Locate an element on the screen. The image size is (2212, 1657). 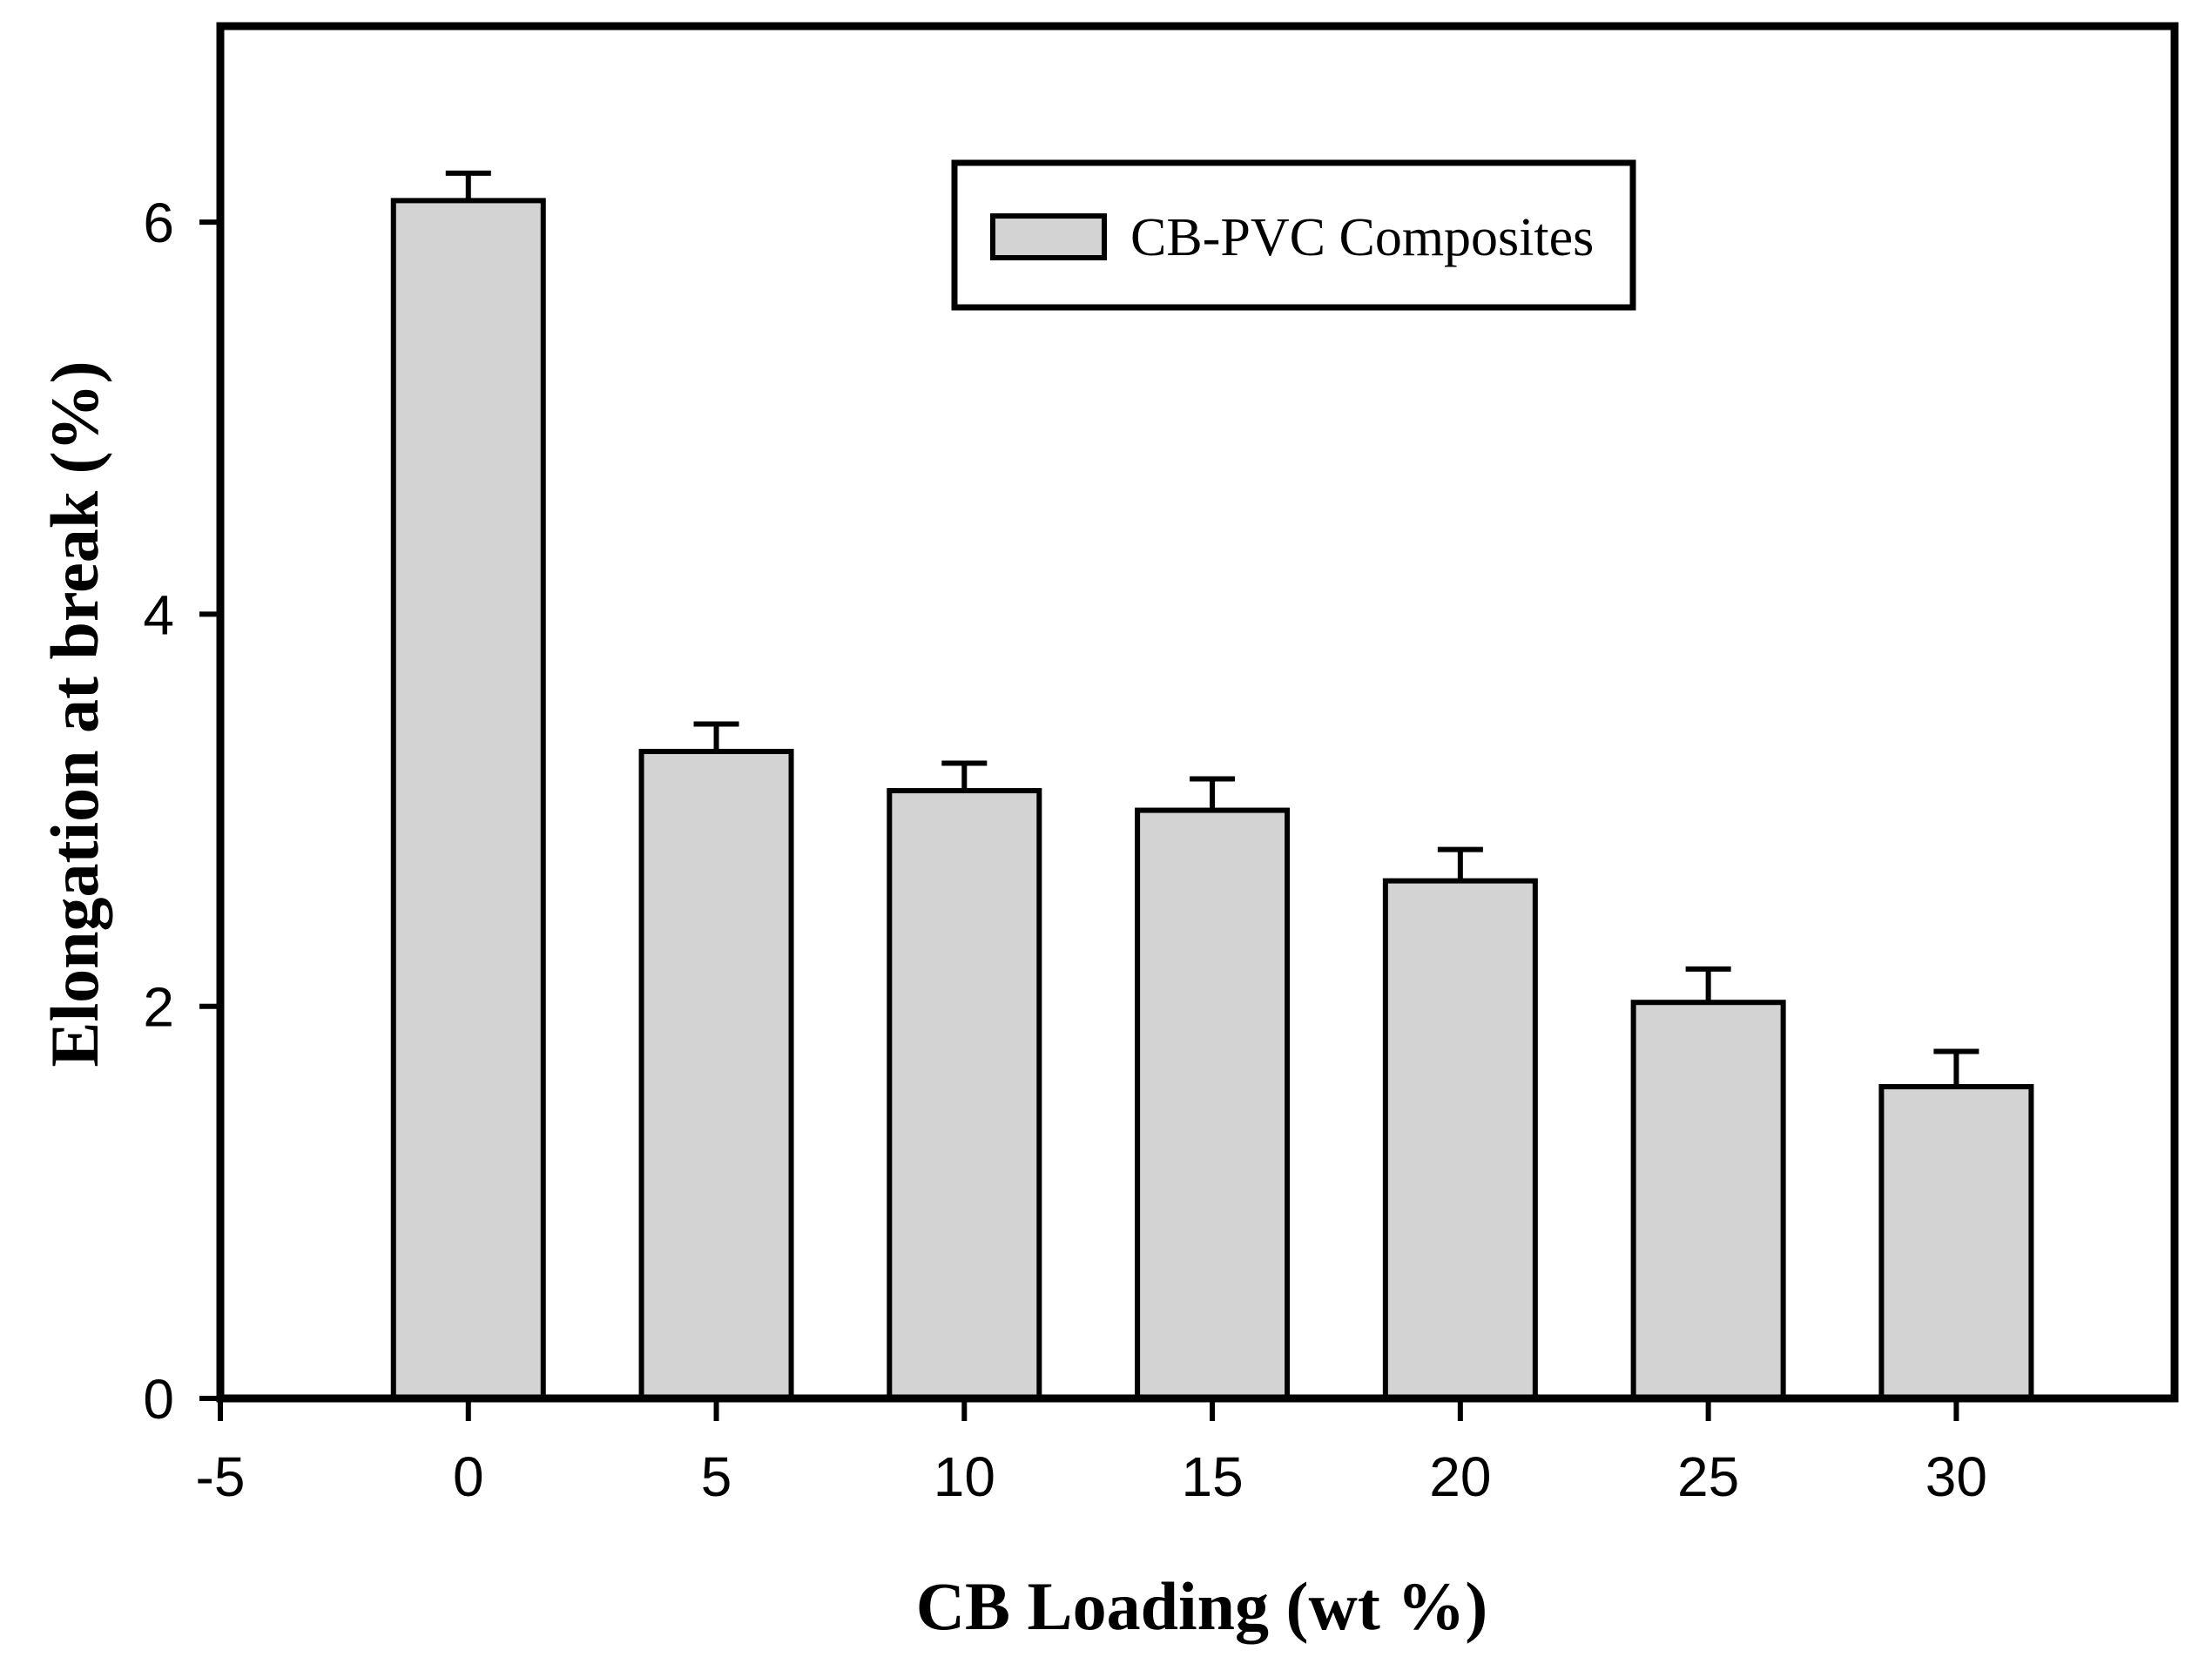
x-tick-label-5: 5 is located at coordinates (716, 1476).